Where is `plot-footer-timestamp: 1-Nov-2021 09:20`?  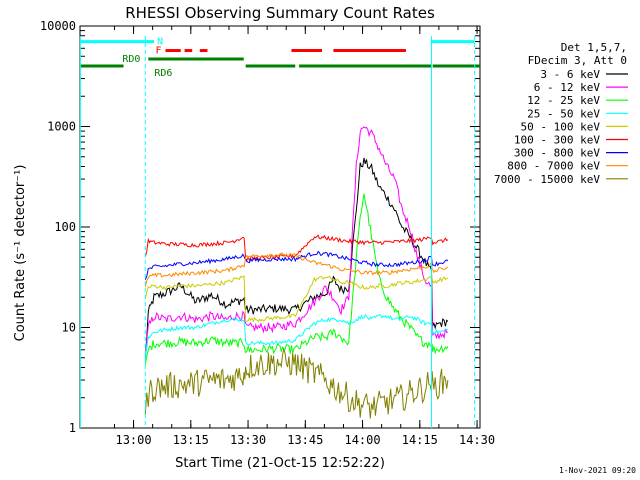
plot-footer-timestamp: 1-Nov-2021 09:20 is located at coordinates (597, 470).